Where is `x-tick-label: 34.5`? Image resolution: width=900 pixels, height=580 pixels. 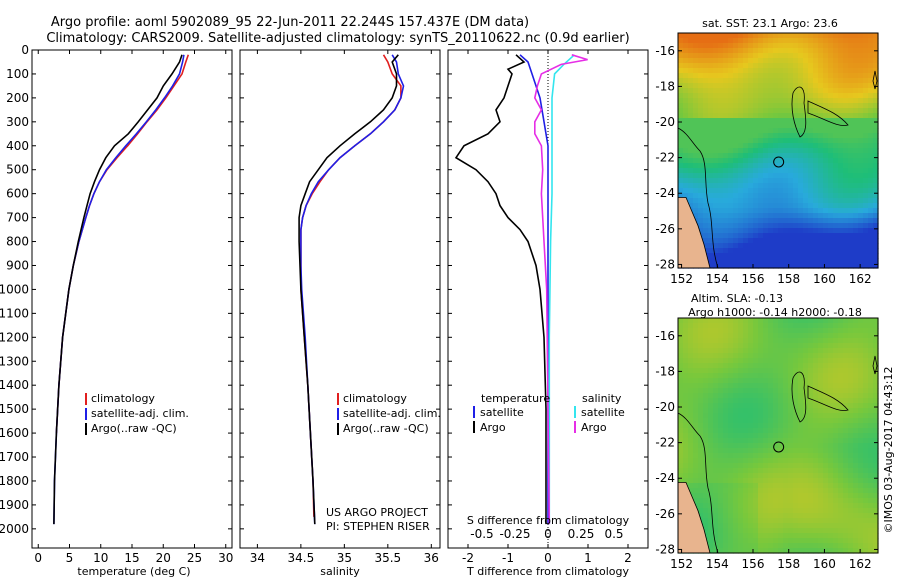 x-tick-label: 34.5 is located at coordinates (301, 558).